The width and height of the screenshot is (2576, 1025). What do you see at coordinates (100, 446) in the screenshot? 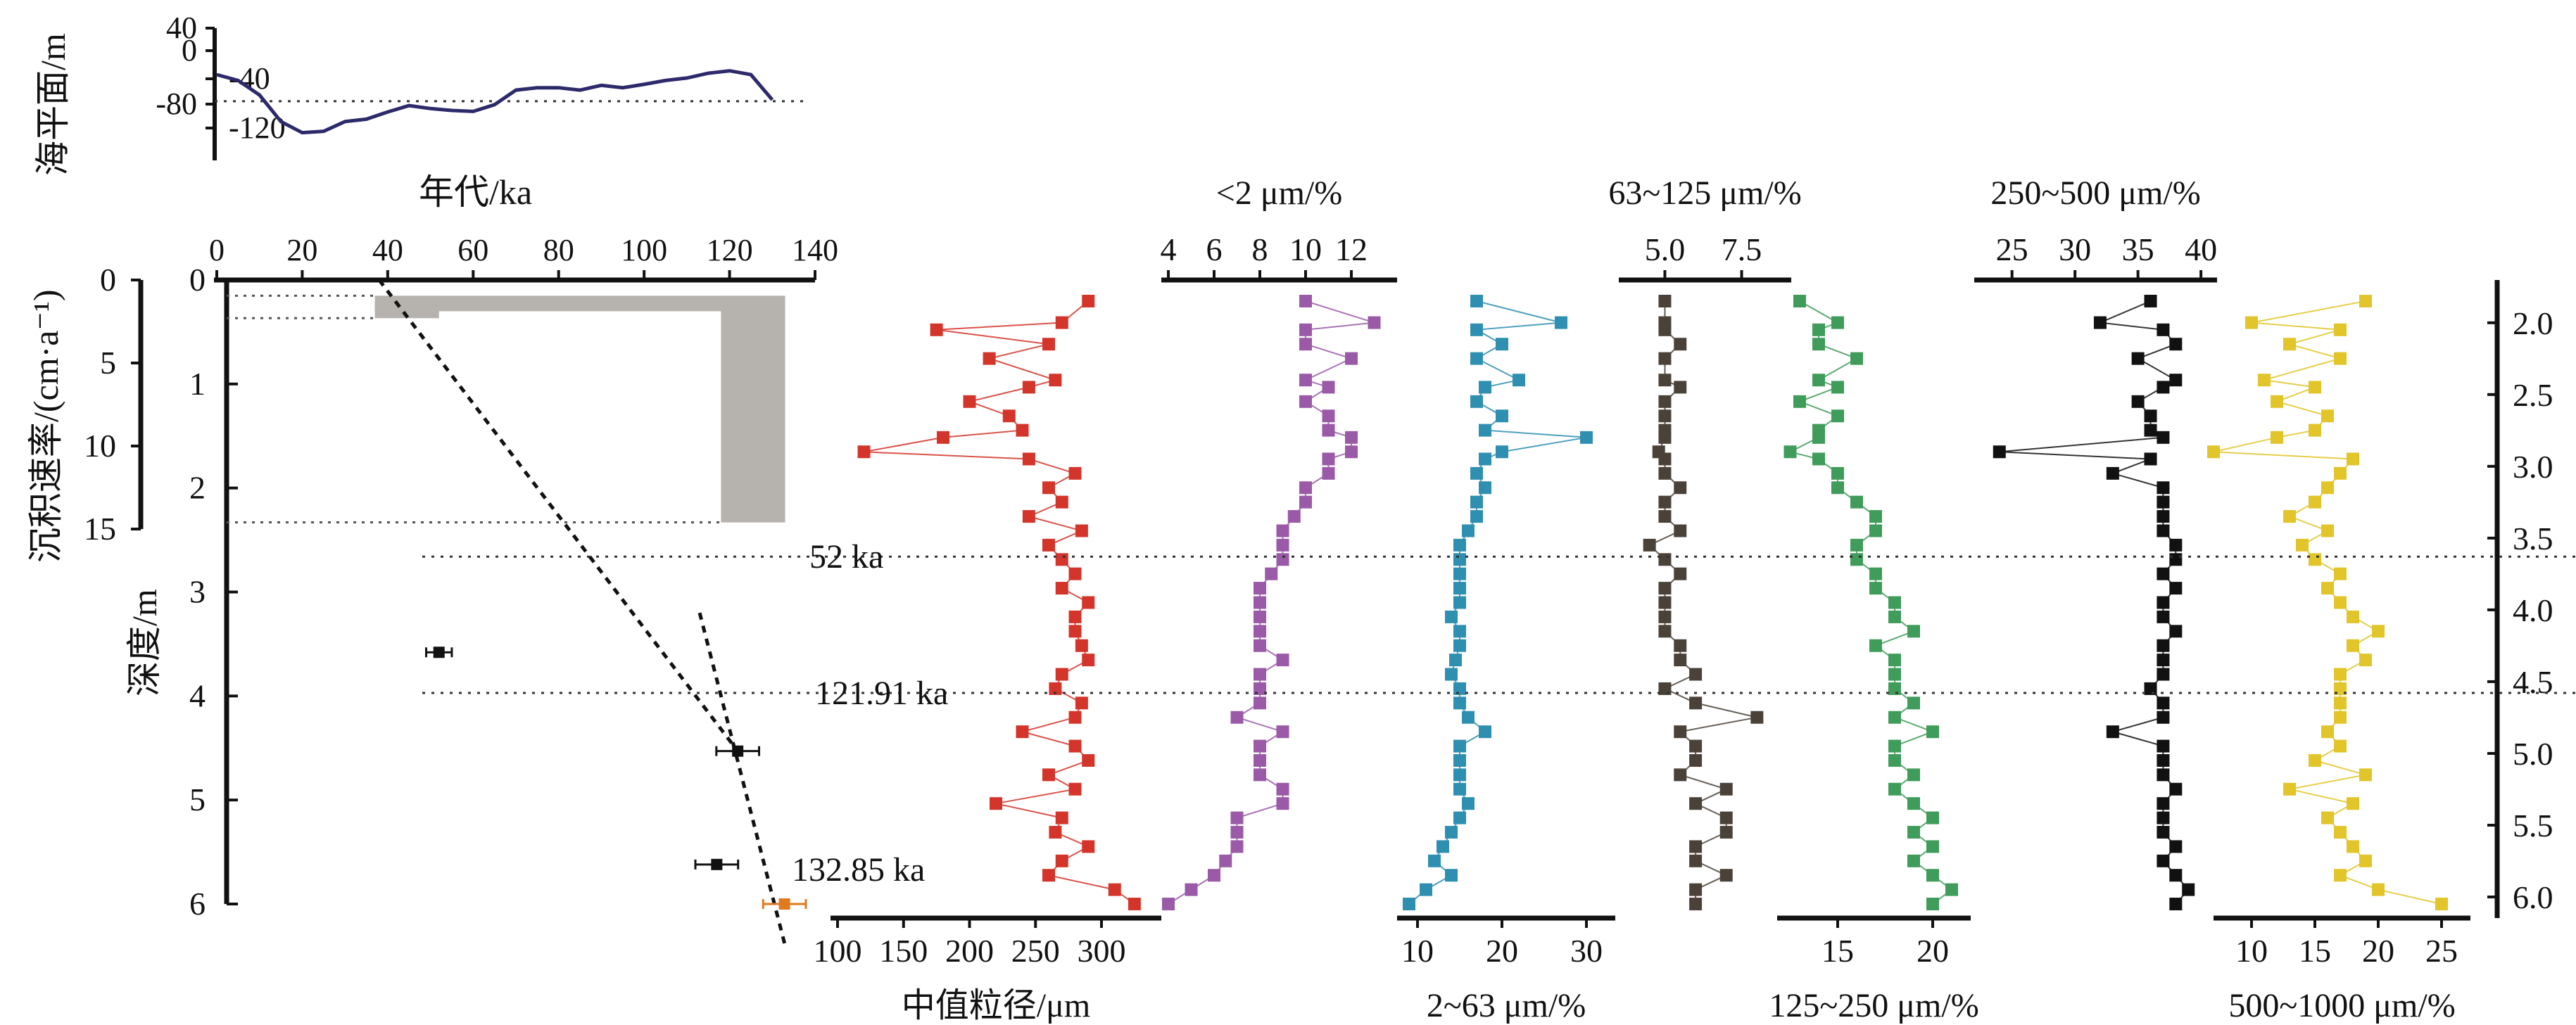
I see `rate-tick-label: 10` at bounding box center [100, 446].